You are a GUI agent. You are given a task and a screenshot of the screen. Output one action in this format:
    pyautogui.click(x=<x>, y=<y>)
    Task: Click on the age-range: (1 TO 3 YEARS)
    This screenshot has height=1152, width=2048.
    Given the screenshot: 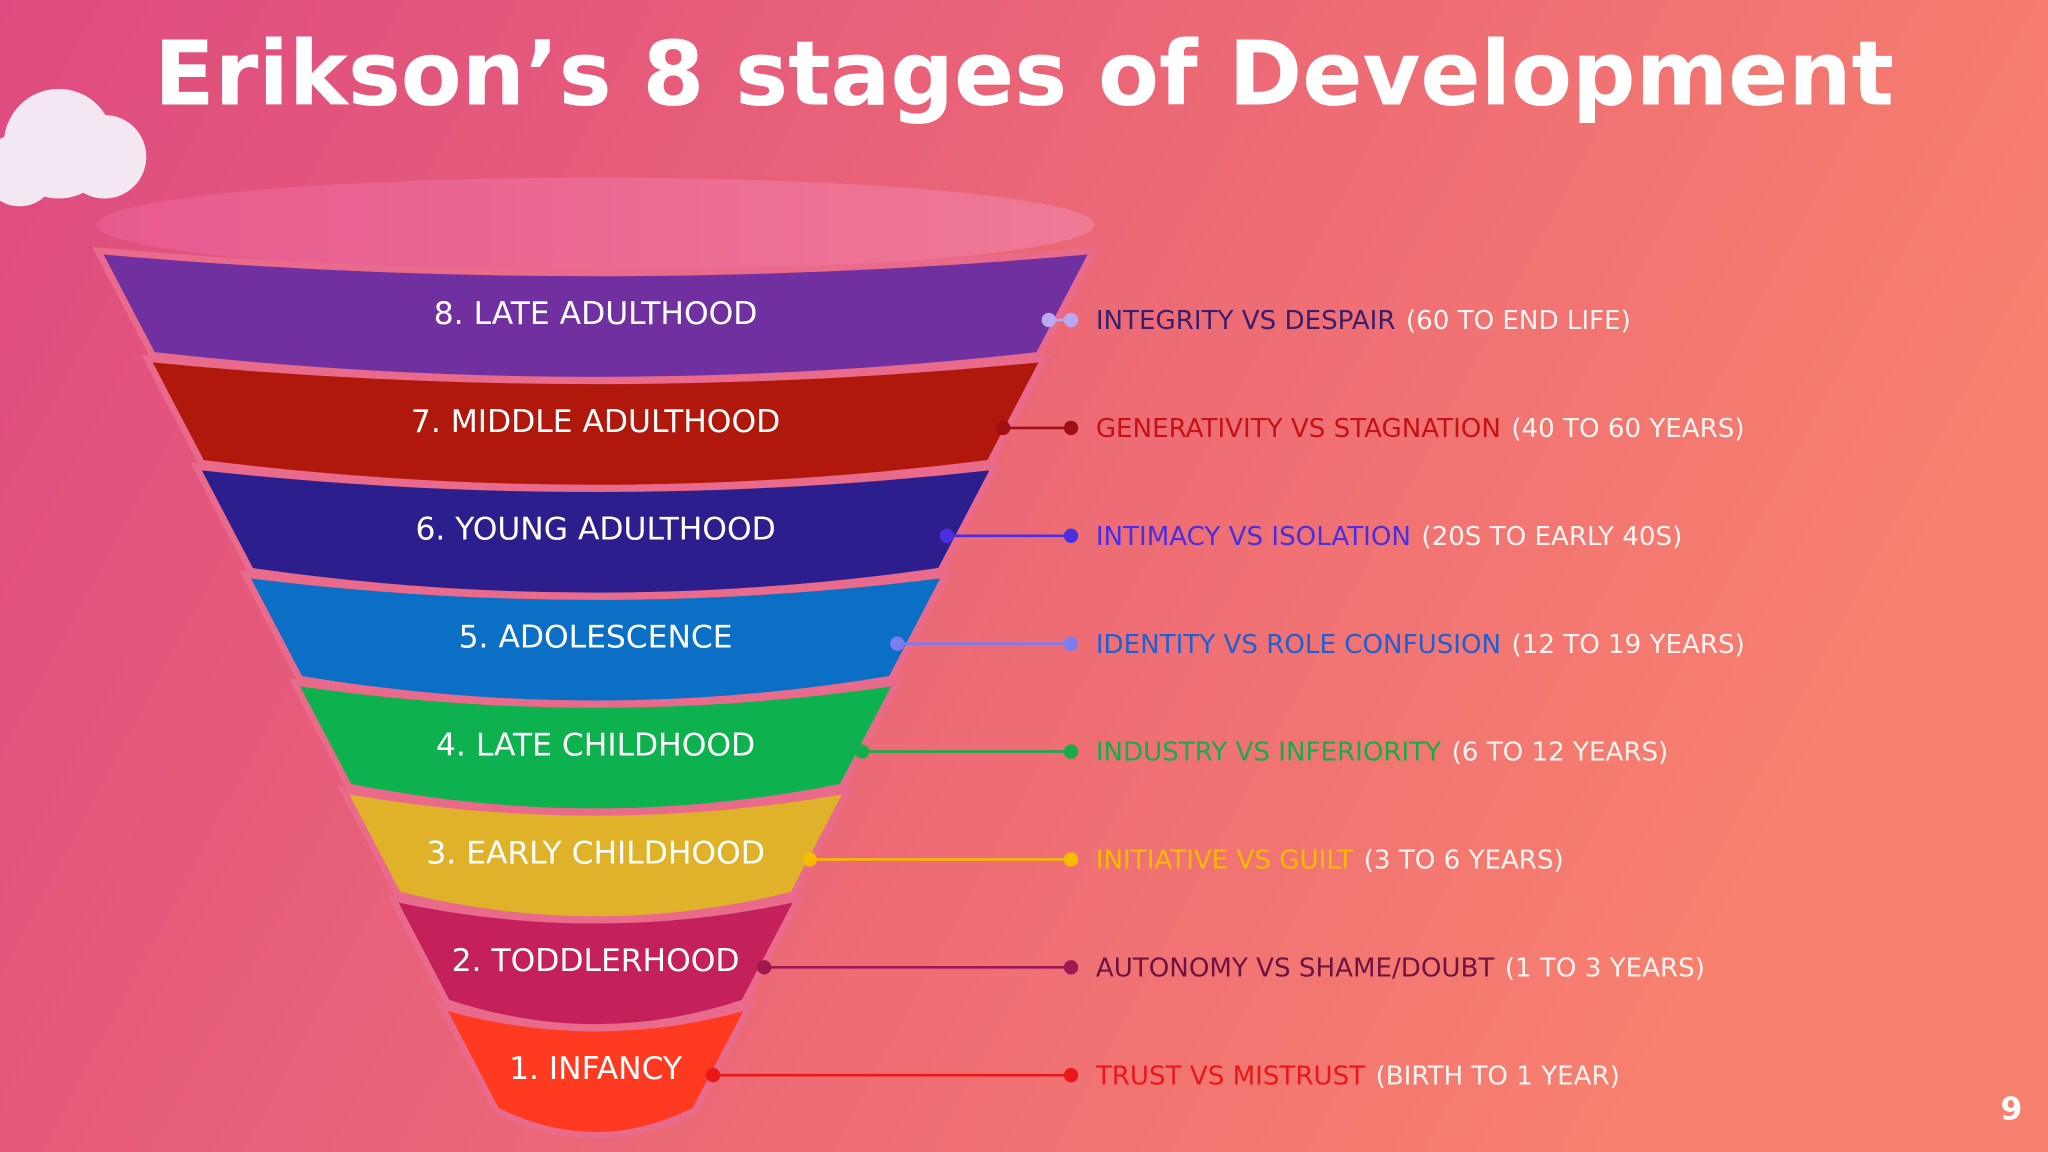 What is the action you would take?
    pyautogui.click(x=1605, y=968)
    